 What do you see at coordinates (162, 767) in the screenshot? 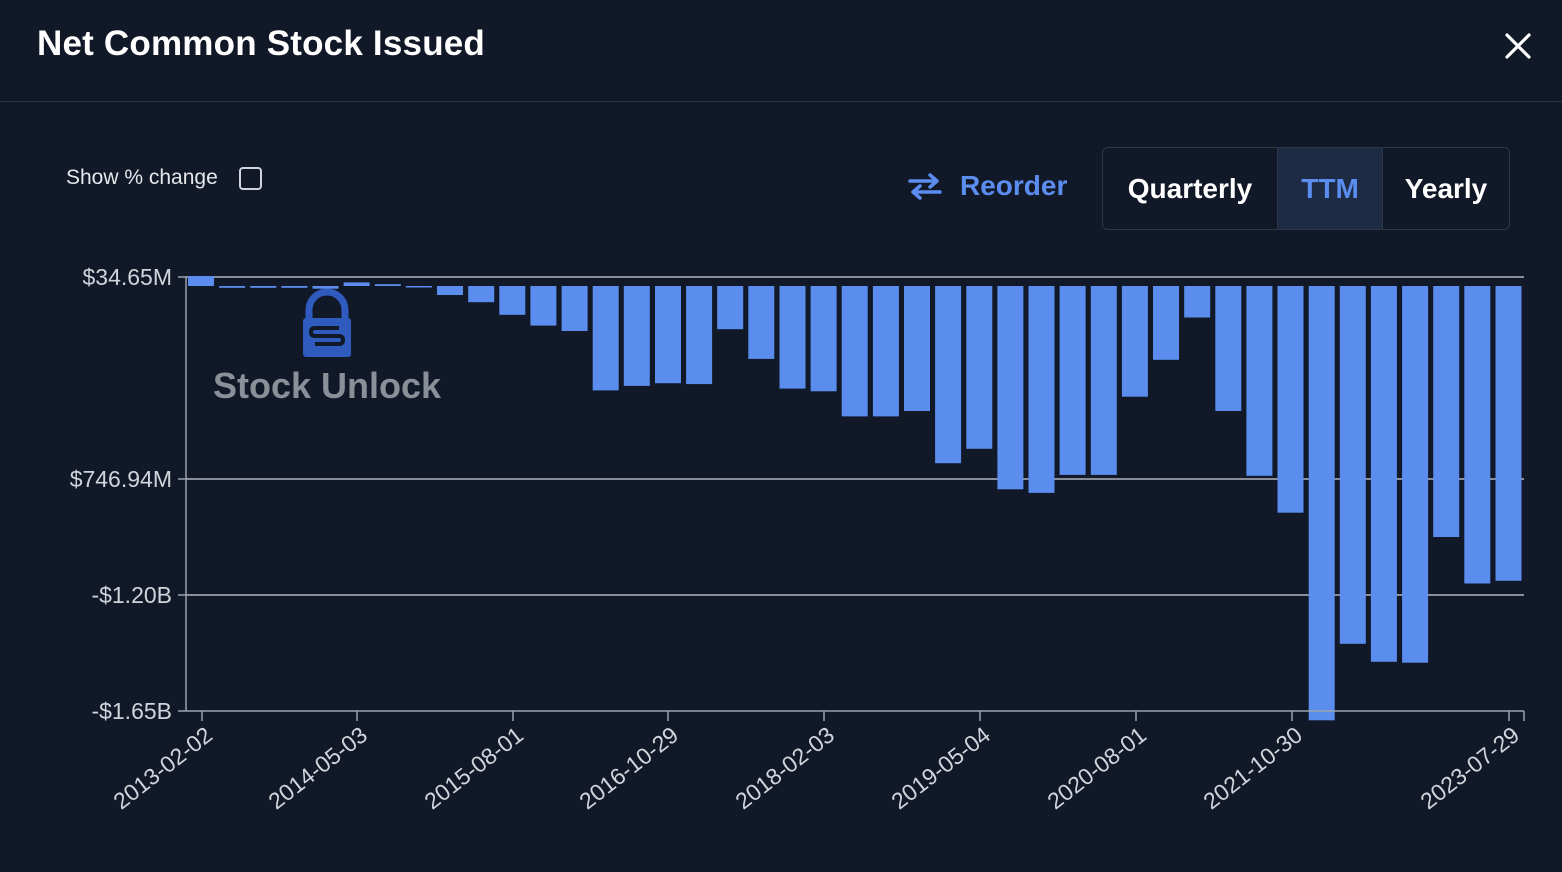
I see `x-tick-label: 2013-02-02` at bounding box center [162, 767].